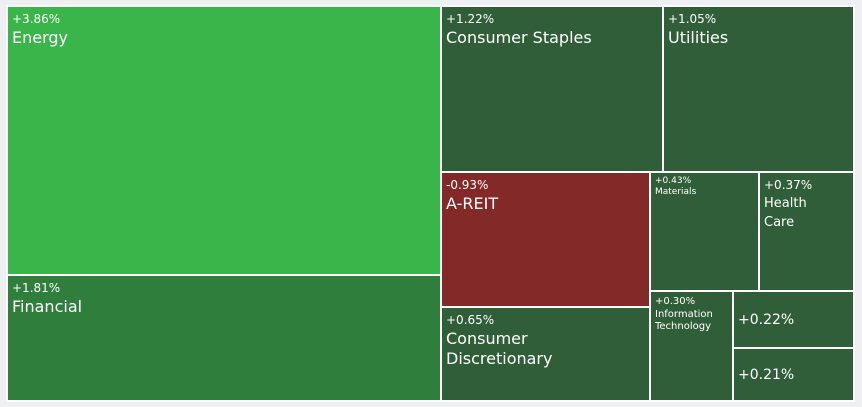  What do you see at coordinates (36, 288) in the screenshot?
I see `tile-change-label: +1.81%` at bounding box center [36, 288].